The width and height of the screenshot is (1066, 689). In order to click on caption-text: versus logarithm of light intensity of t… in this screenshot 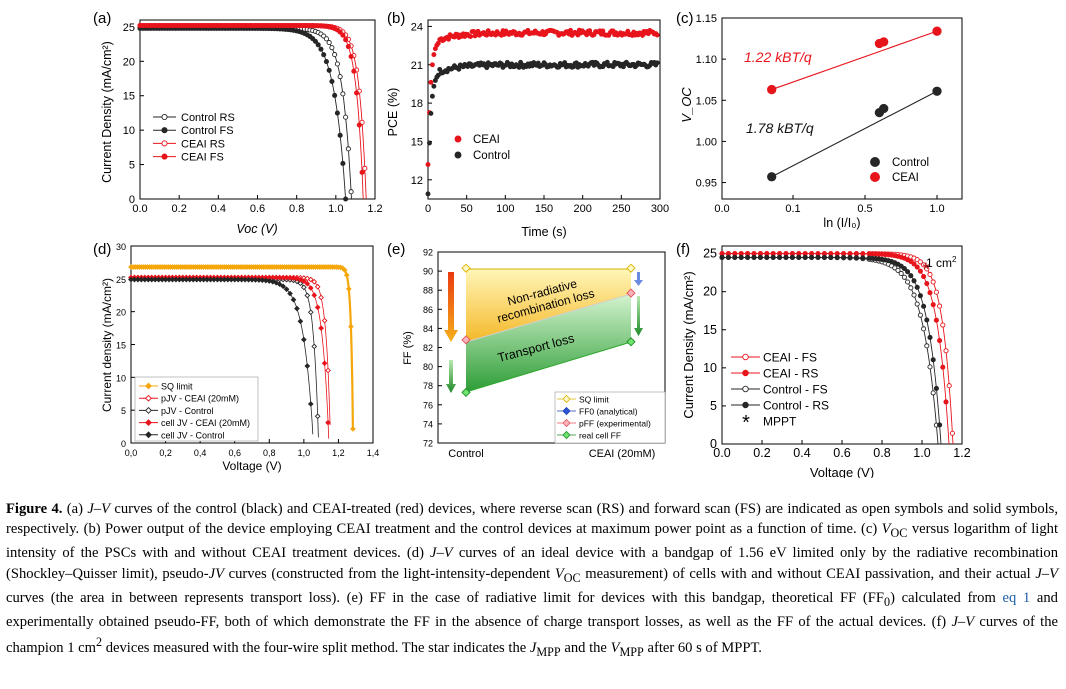, I will do `click(532, 541)`.